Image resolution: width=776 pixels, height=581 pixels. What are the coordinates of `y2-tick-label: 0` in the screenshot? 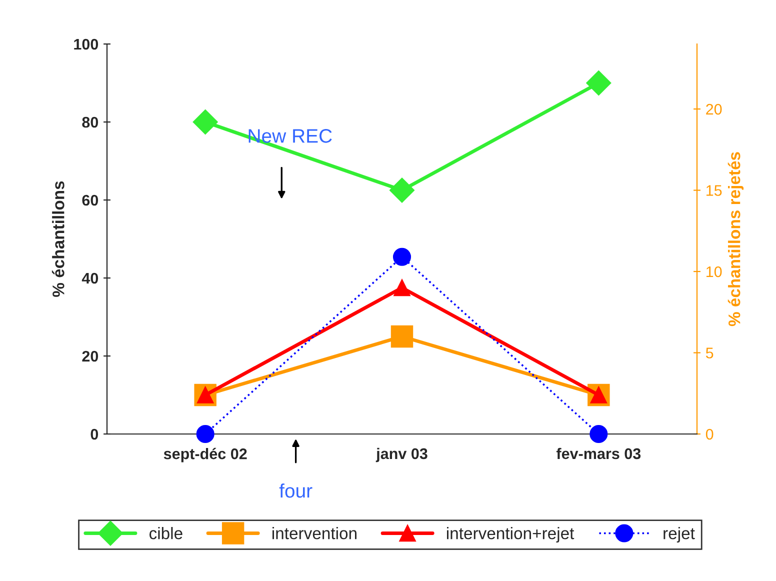 It's located at (710, 434).